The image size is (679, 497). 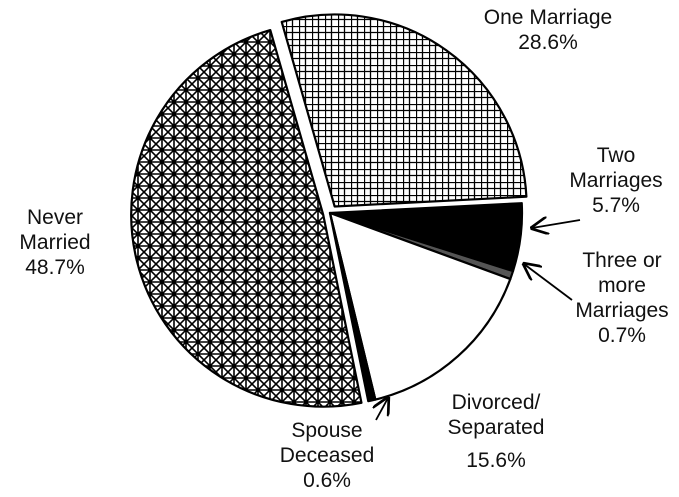 I want to click on arrows, so click(x=478, y=320).